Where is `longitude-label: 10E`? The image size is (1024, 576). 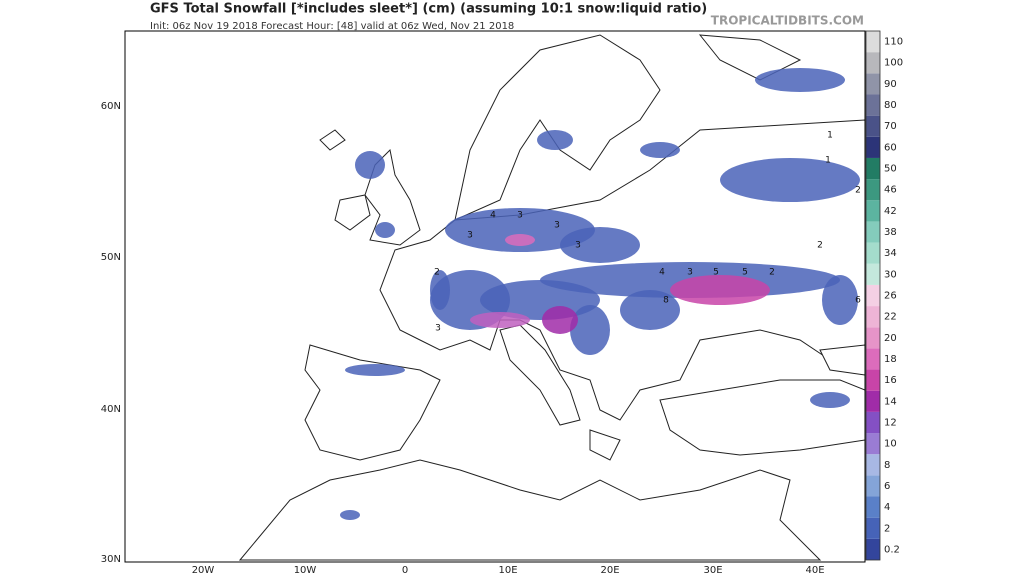 longitude-label: 10E is located at coordinates (507, 570).